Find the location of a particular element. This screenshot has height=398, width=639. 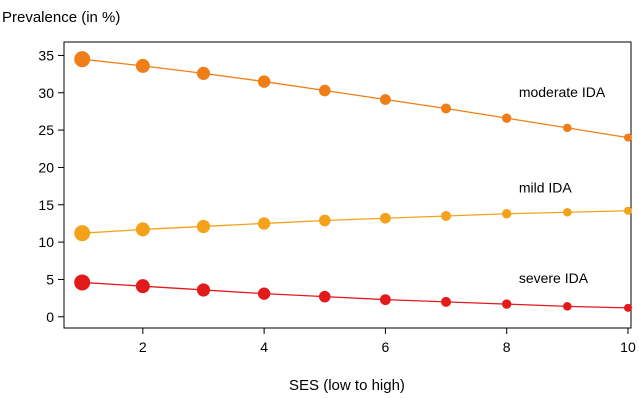

x-tick-label: 6 is located at coordinates (386, 347).